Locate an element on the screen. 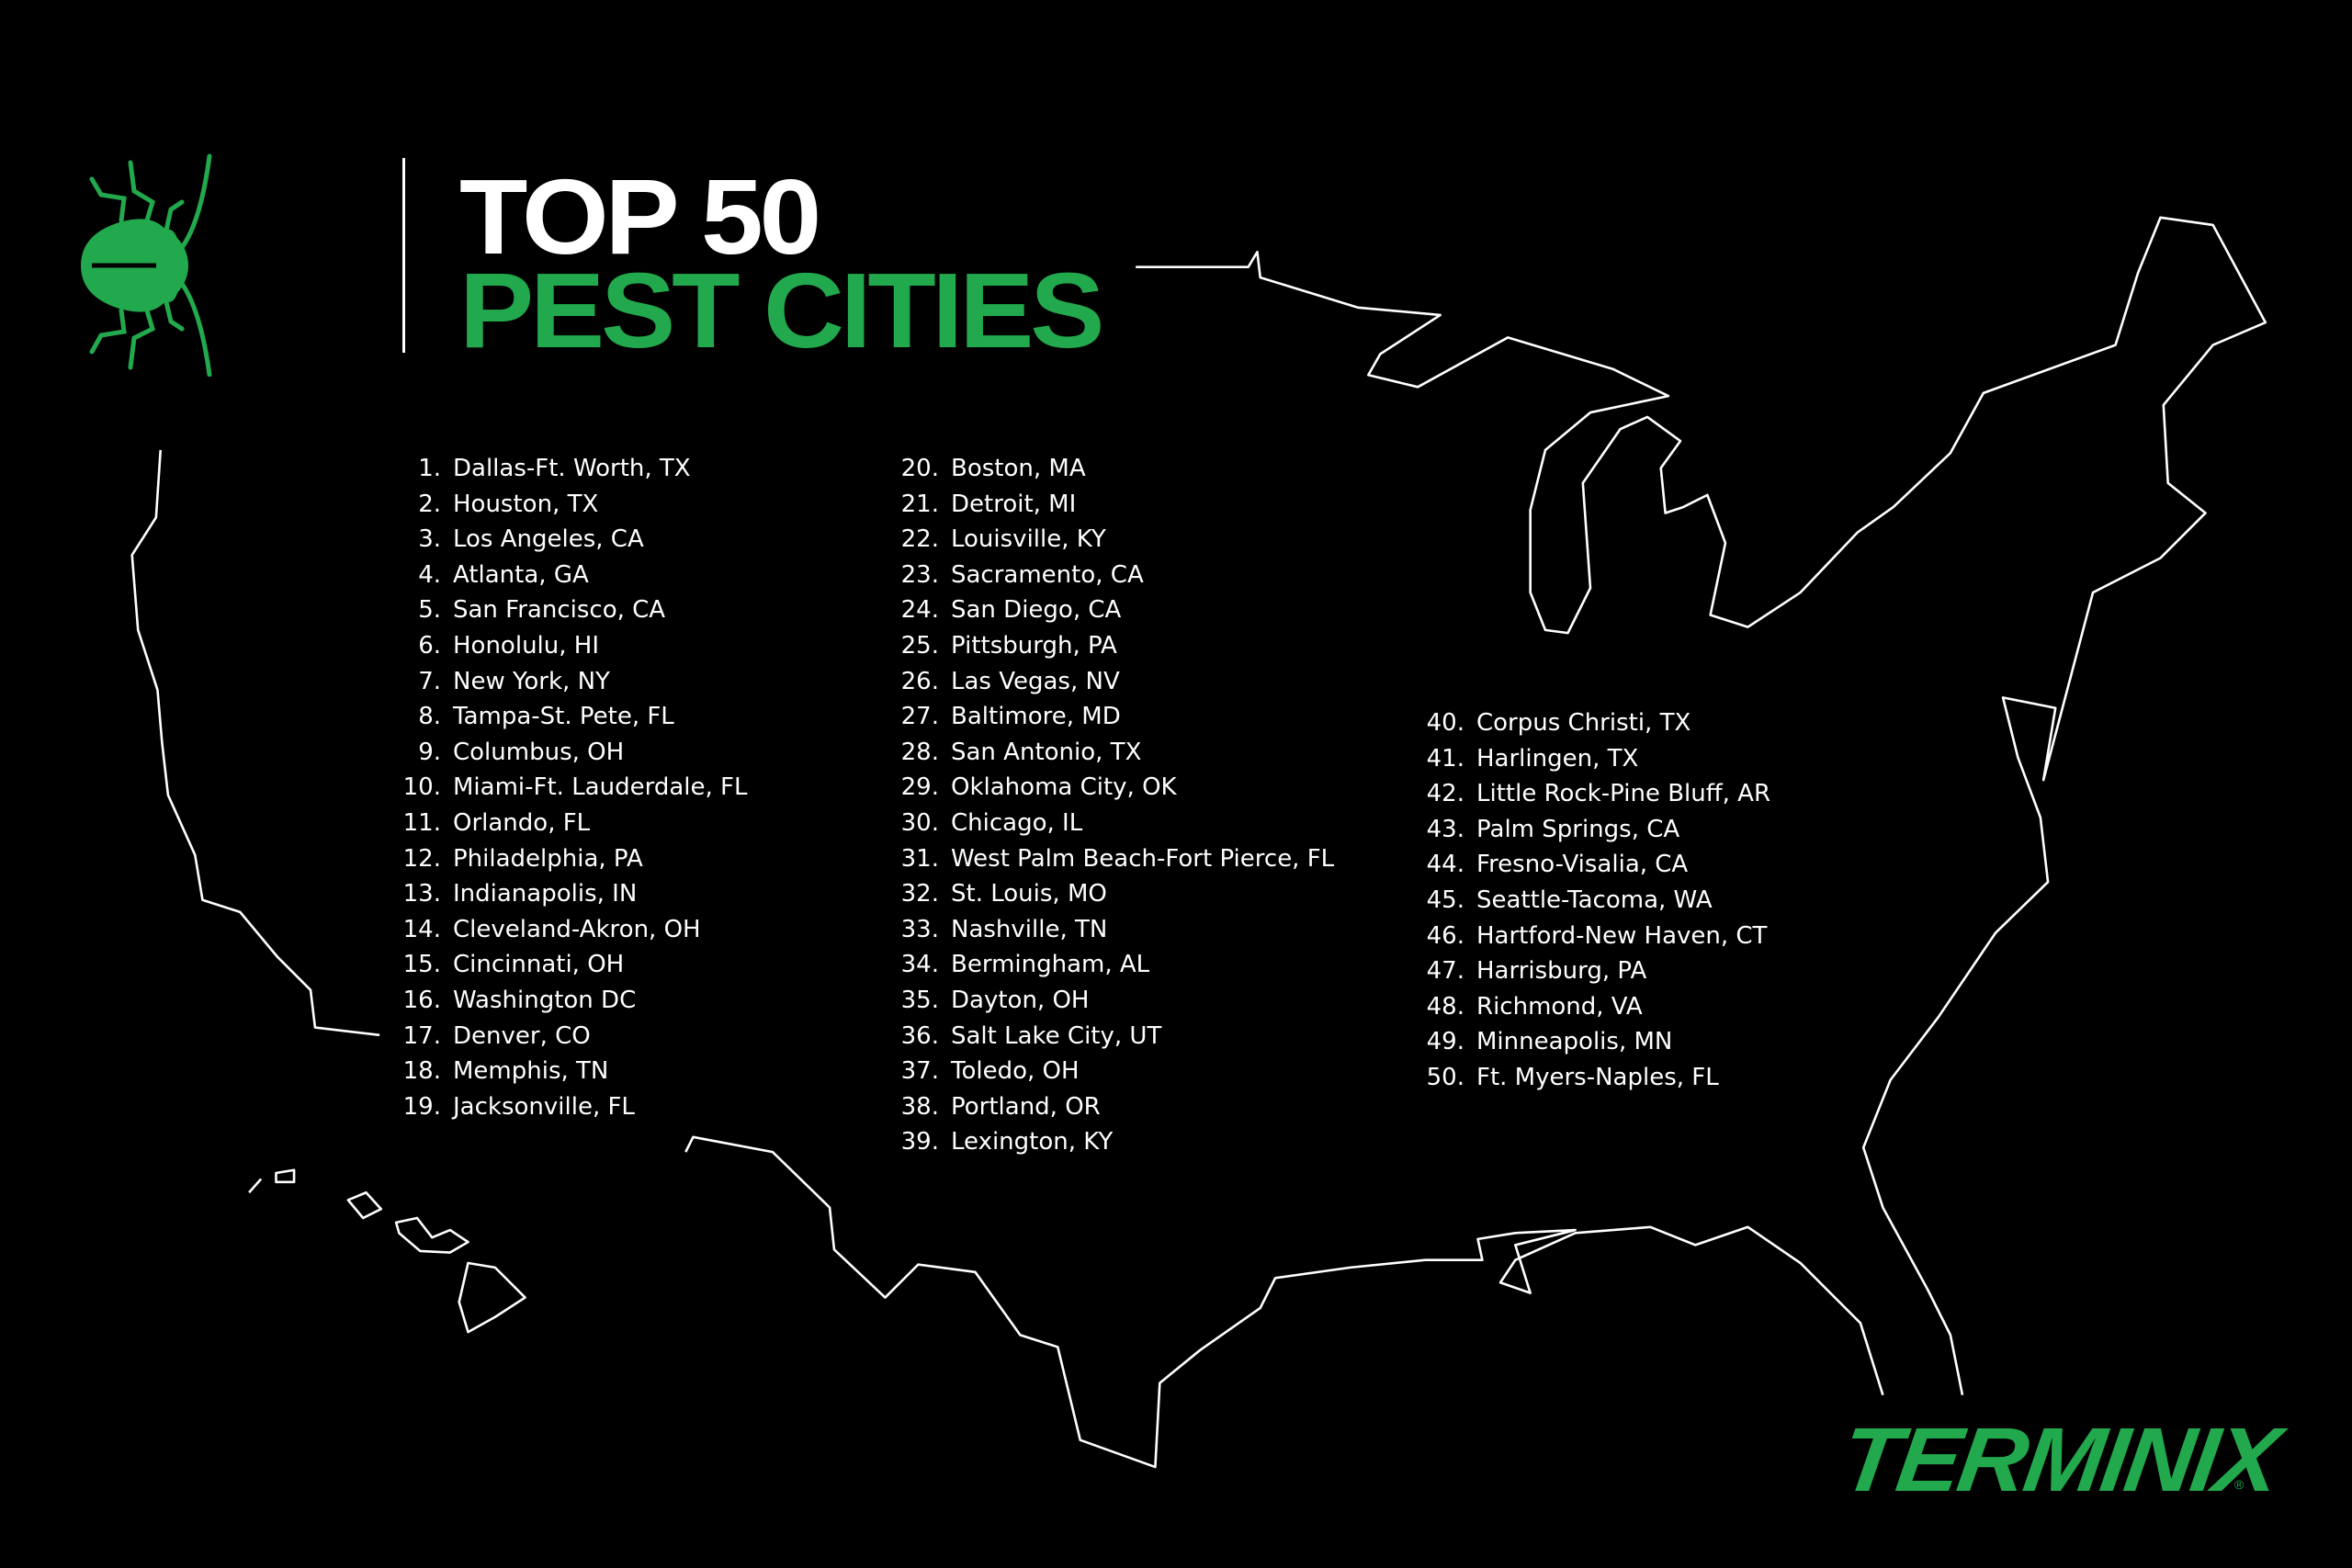 This screenshot has width=2352, height=1568. city-name: Orlando, FL is located at coordinates (522, 823).